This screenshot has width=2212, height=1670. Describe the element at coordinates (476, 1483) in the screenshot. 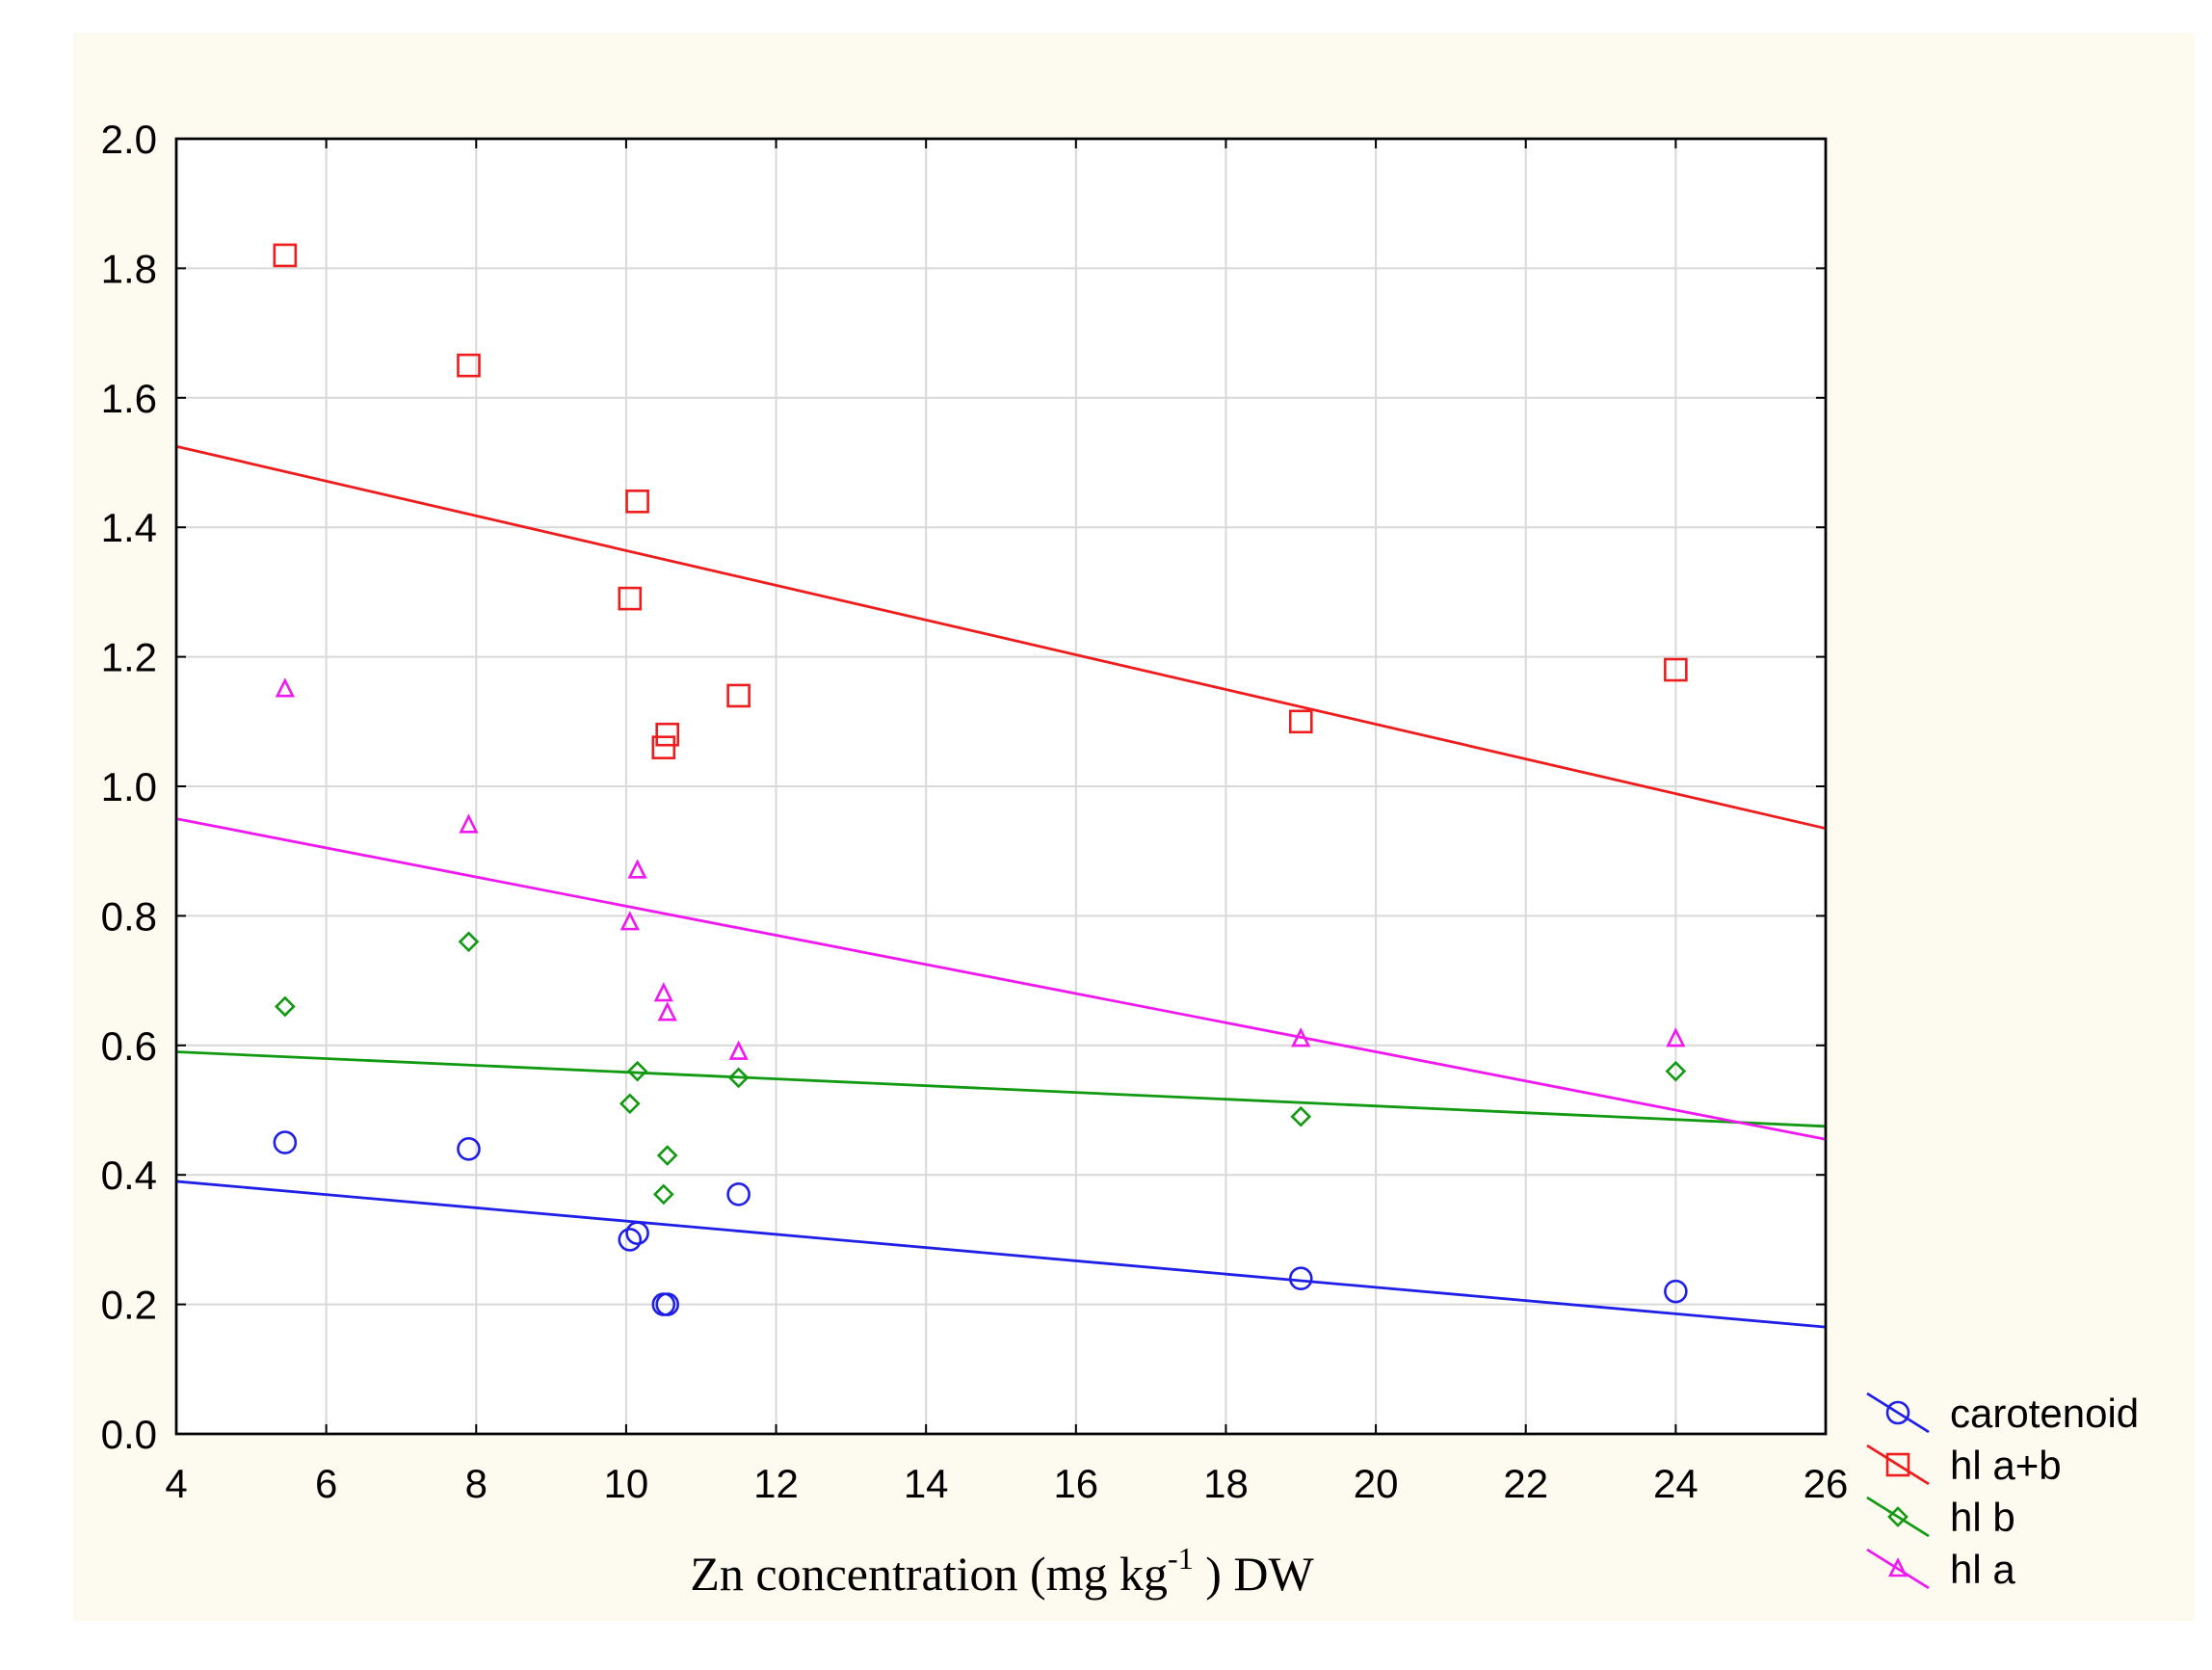

I see `x-tick-label: 8` at that location.